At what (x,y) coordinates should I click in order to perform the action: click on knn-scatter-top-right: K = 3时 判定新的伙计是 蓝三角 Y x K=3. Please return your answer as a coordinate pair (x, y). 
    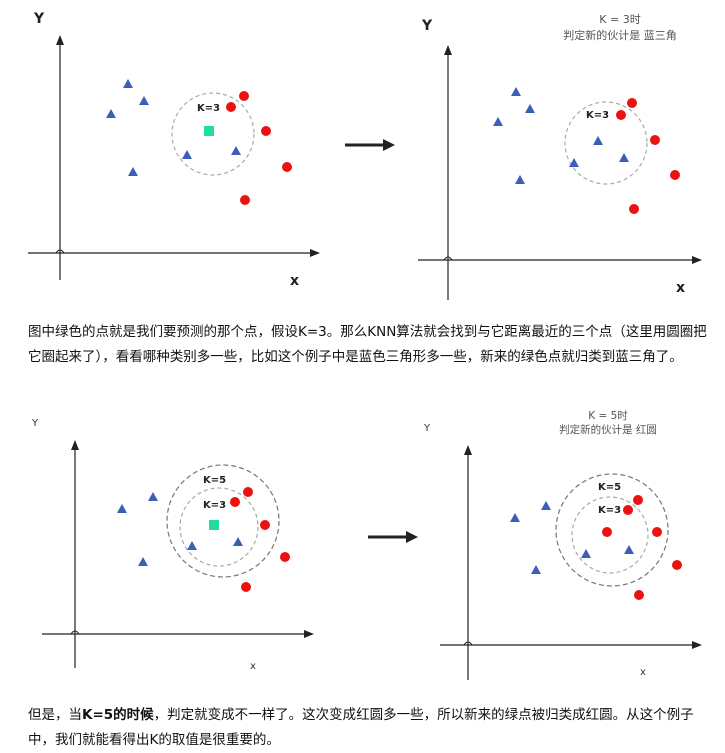
    Looking at the image, I should click on (560, 156).